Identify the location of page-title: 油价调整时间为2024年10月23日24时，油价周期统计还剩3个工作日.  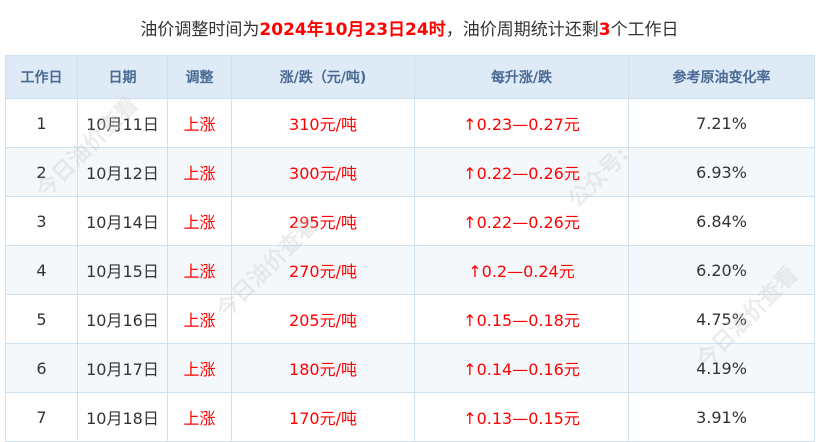
(409, 30).